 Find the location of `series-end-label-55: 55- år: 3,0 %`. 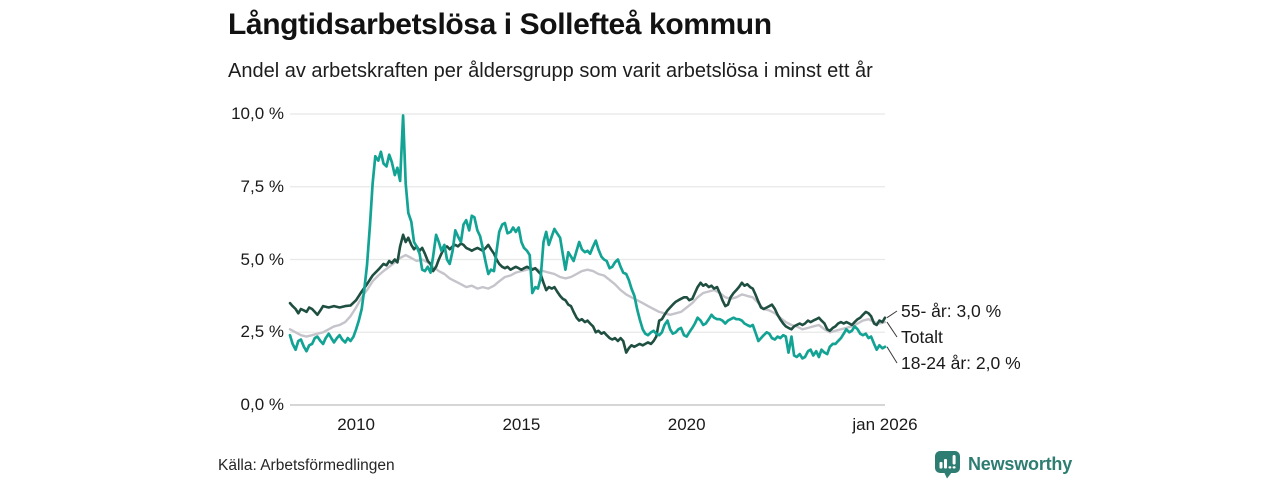

series-end-label-55: 55- år: 3,0 % is located at coordinates (951, 311).